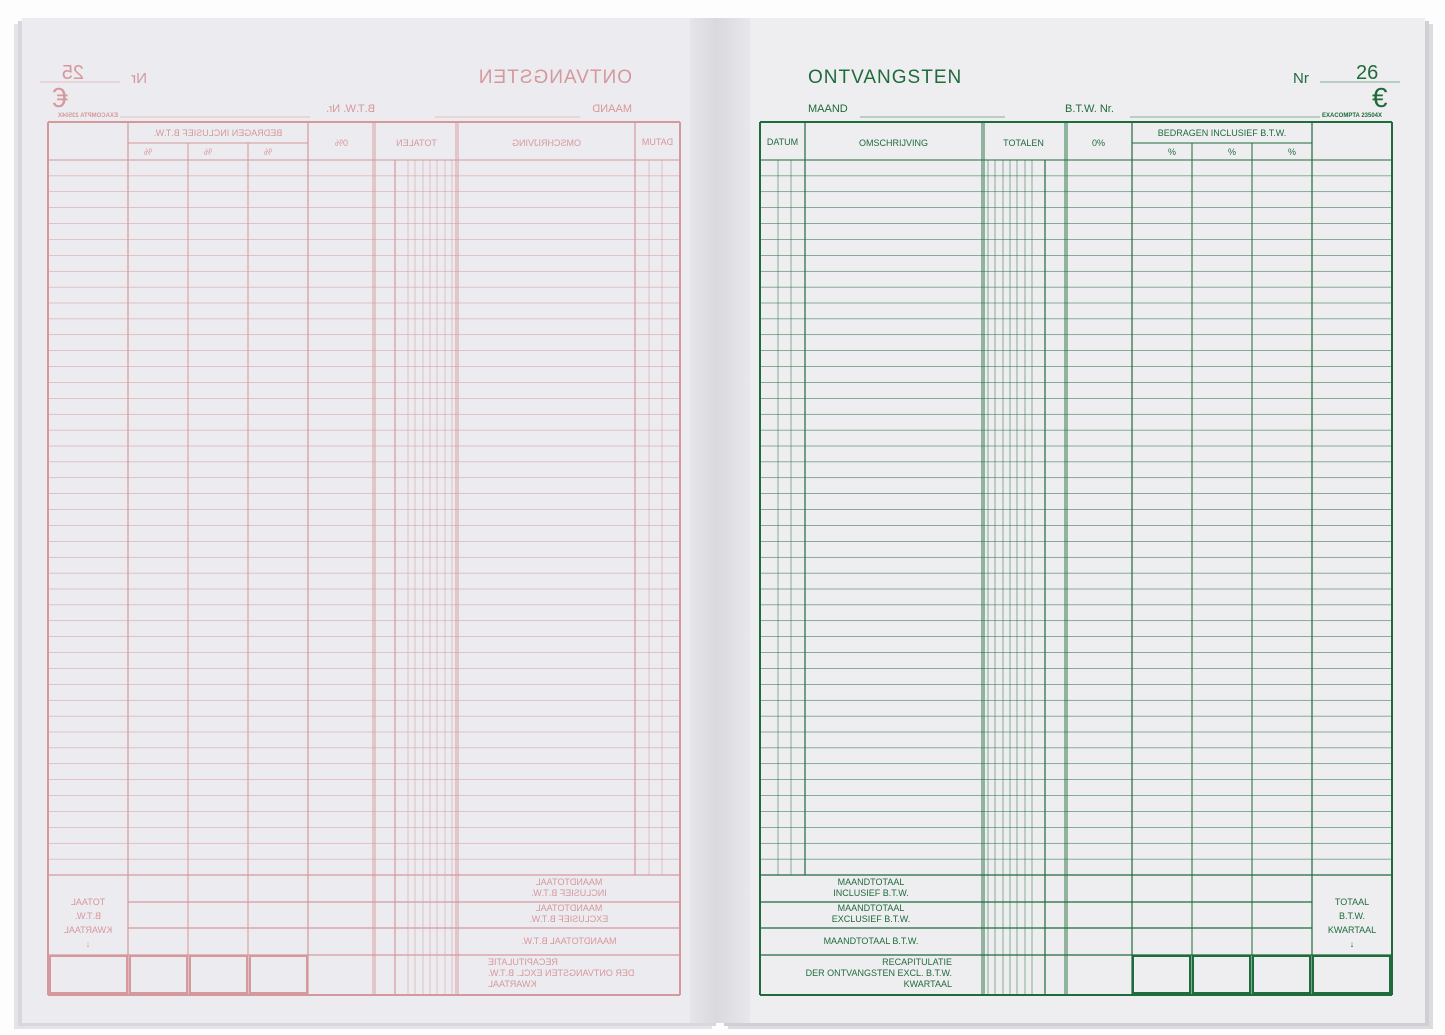 The image size is (1445, 1035). I want to click on book-gutter, so click(720, 520).